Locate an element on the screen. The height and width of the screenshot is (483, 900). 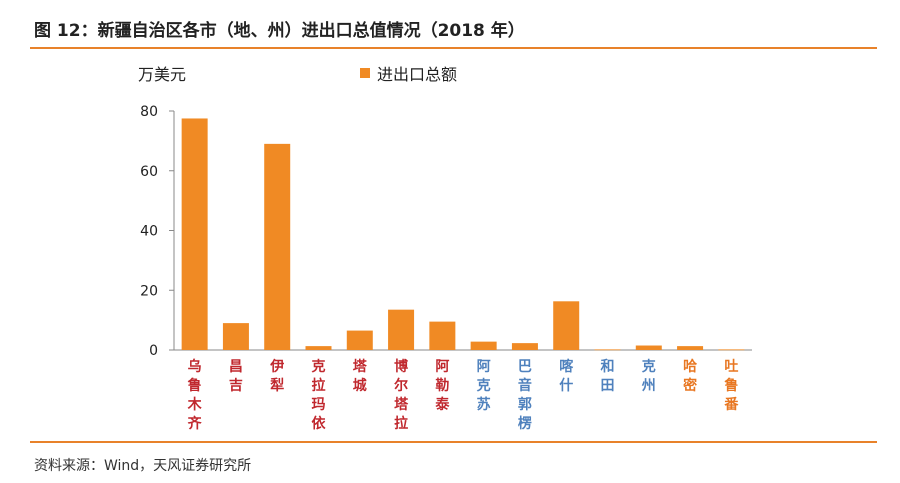
x-tick-label: 博尔塔拉 is located at coordinates (401, 395).